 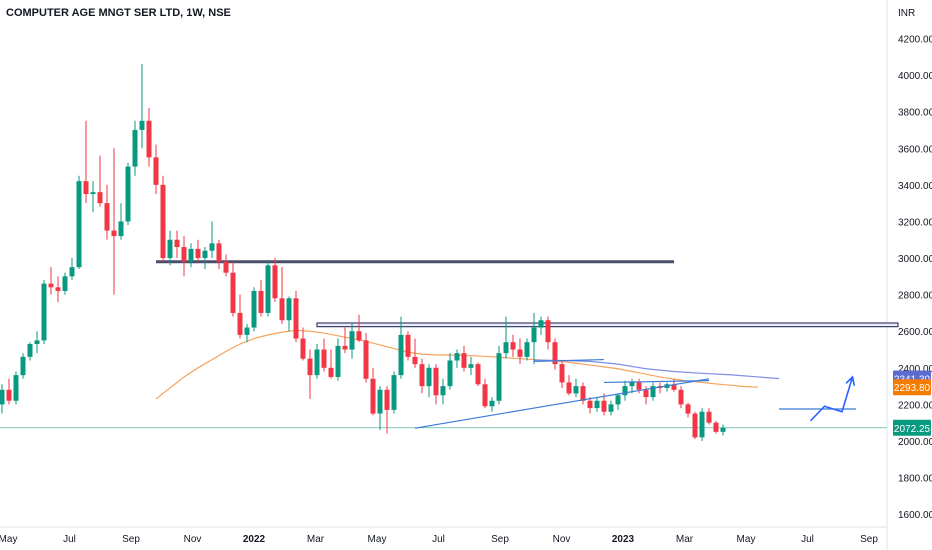 What do you see at coordinates (831, 399) in the screenshot?
I see `projection-arrow` at bounding box center [831, 399].